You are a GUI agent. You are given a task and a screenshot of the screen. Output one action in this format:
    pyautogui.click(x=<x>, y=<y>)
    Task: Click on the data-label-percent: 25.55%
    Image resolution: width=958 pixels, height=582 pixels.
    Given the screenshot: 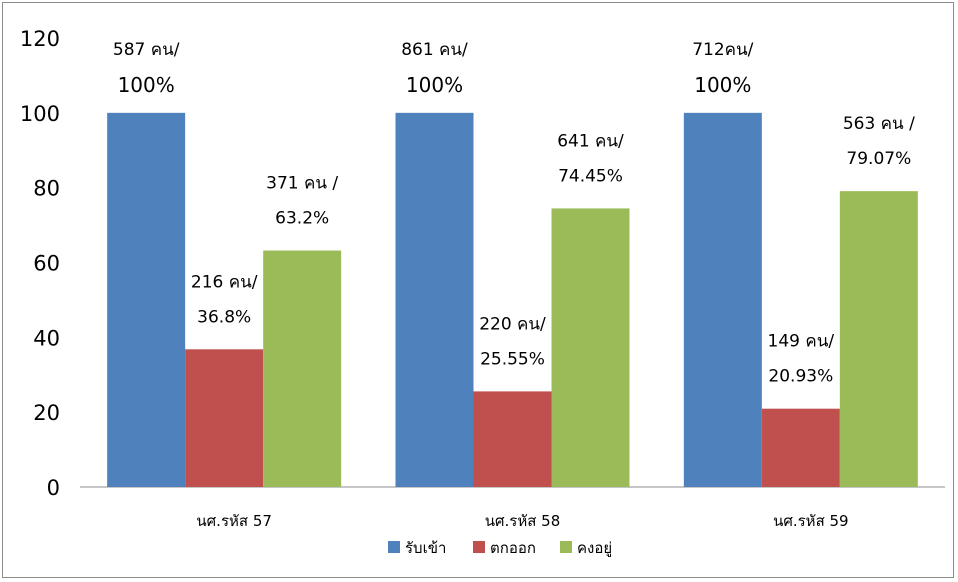 What is the action you would take?
    pyautogui.click(x=512, y=359)
    